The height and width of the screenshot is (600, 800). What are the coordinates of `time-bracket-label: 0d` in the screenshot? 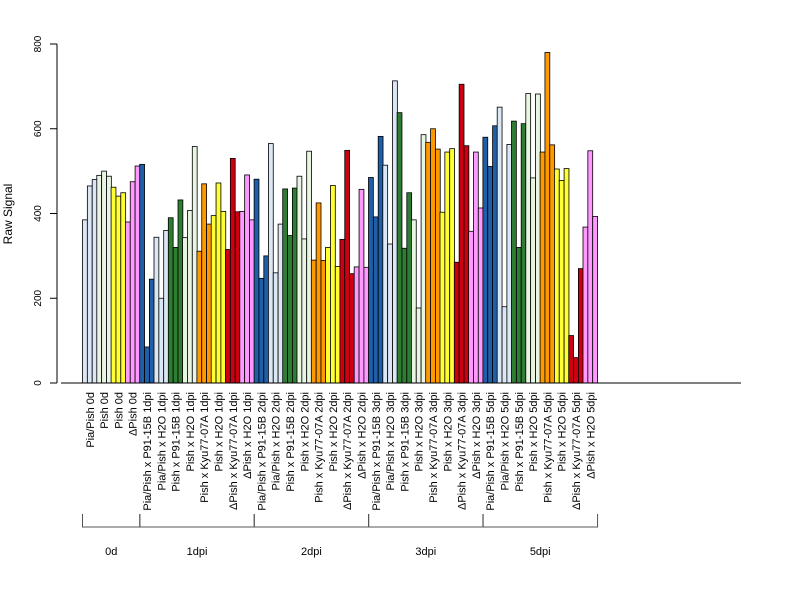 It's located at (111, 552).